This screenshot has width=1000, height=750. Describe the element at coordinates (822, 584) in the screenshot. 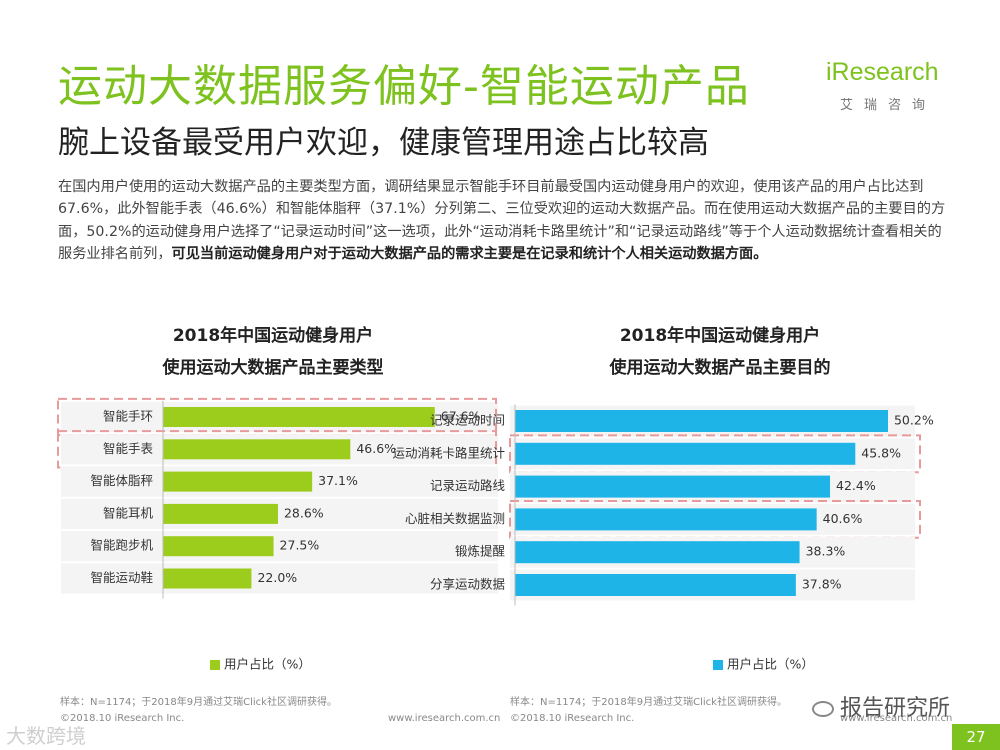

I see `right-value-label: 37.8%` at that location.